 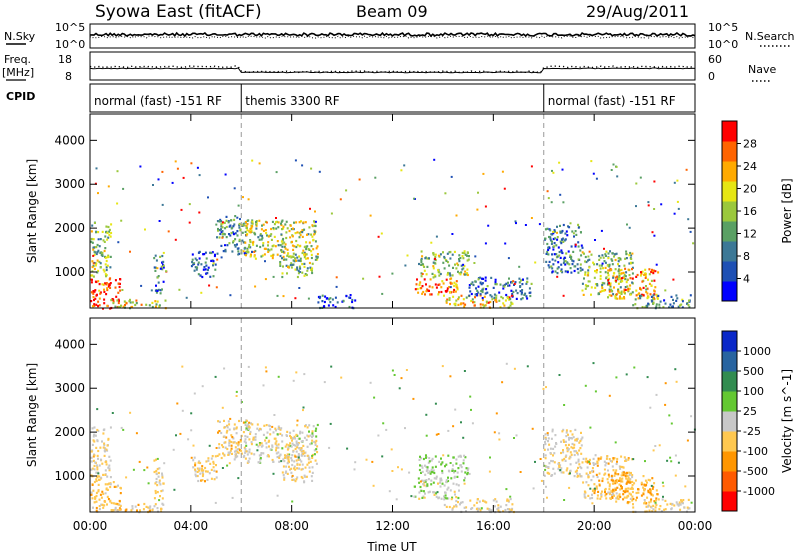 What do you see at coordinates (292, 101) in the screenshot?
I see `cpid-segment-label: themis 3300 RF` at bounding box center [292, 101].